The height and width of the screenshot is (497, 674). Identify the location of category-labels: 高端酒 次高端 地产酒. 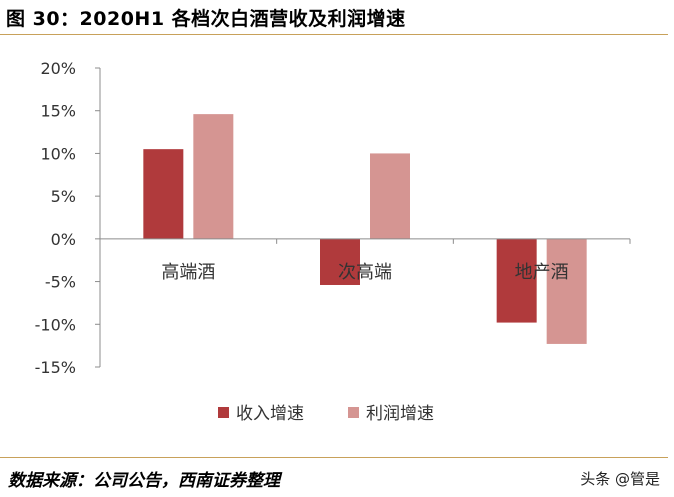
(364, 272).